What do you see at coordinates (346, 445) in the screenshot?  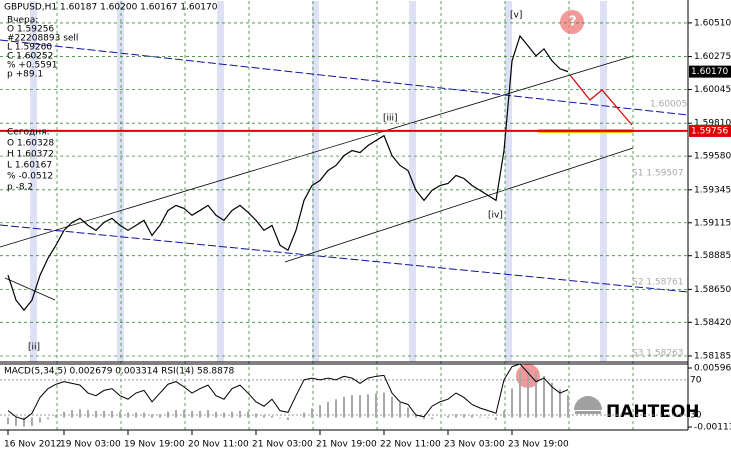 I see `x-tick-label: 21 Nov 19:00` at bounding box center [346, 445].